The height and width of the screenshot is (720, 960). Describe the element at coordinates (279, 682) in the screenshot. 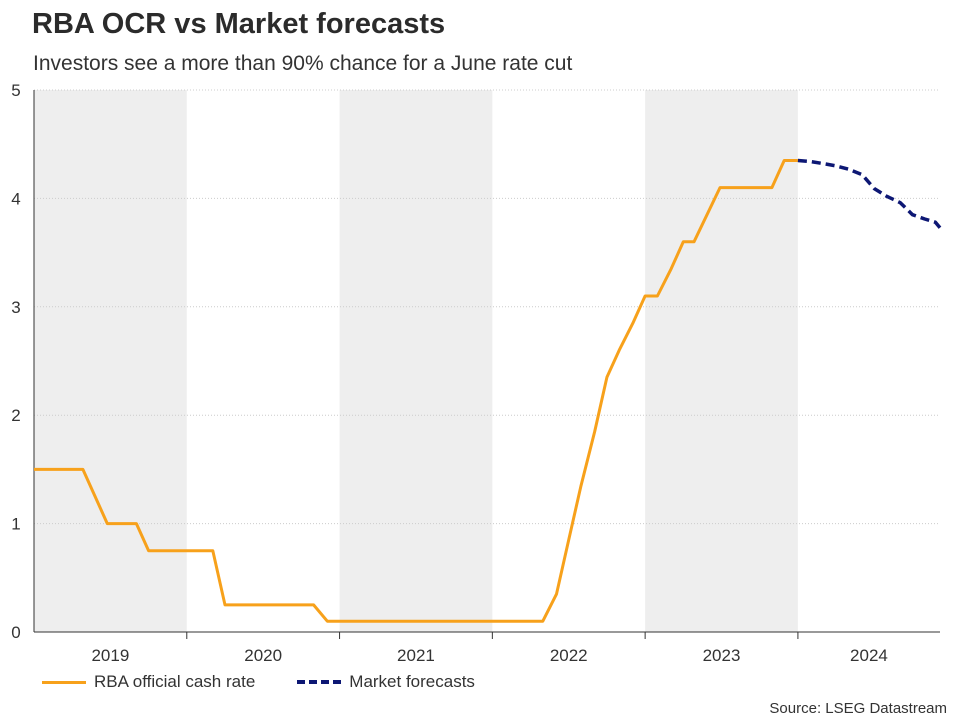

I see `legend: RBA official cash rate Market forecasts` at that location.